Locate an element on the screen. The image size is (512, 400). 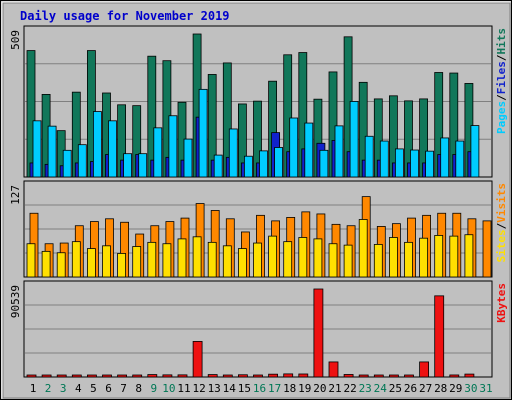
y-max-hits: 509 is located at coordinates (15, 40).